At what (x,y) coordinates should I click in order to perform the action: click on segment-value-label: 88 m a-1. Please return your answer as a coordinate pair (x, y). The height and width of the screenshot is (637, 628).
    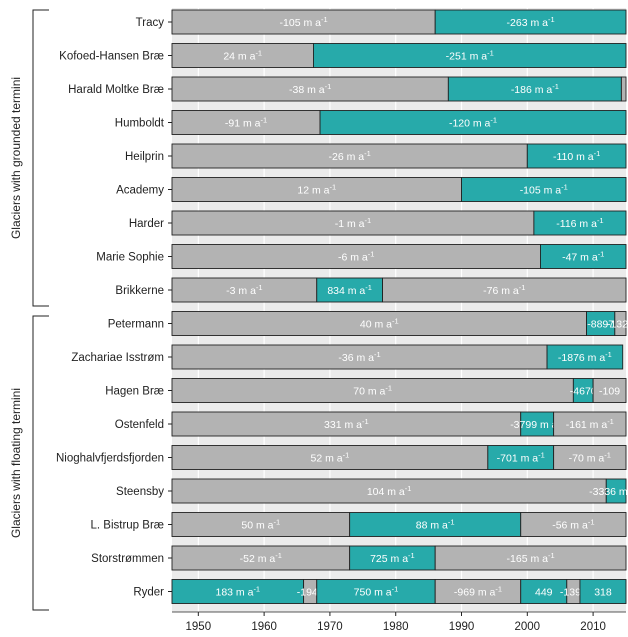
    Looking at the image, I should click on (435, 525).